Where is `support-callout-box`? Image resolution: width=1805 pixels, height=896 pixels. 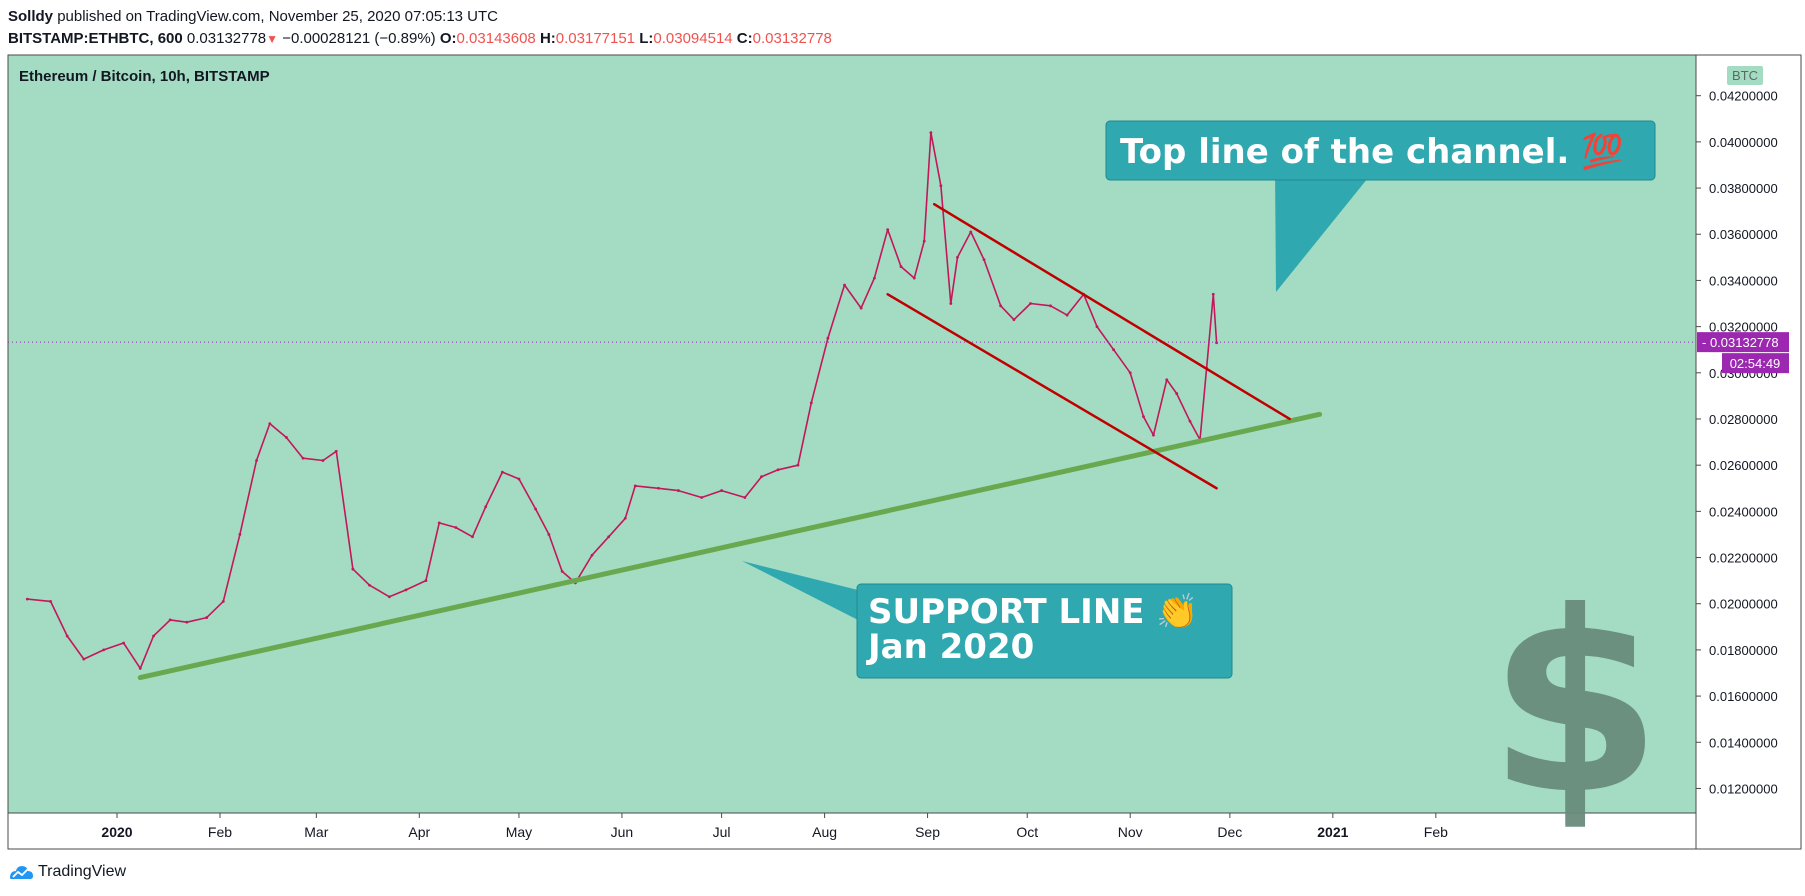
support-callout-box is located at coordinates (1044, 631).